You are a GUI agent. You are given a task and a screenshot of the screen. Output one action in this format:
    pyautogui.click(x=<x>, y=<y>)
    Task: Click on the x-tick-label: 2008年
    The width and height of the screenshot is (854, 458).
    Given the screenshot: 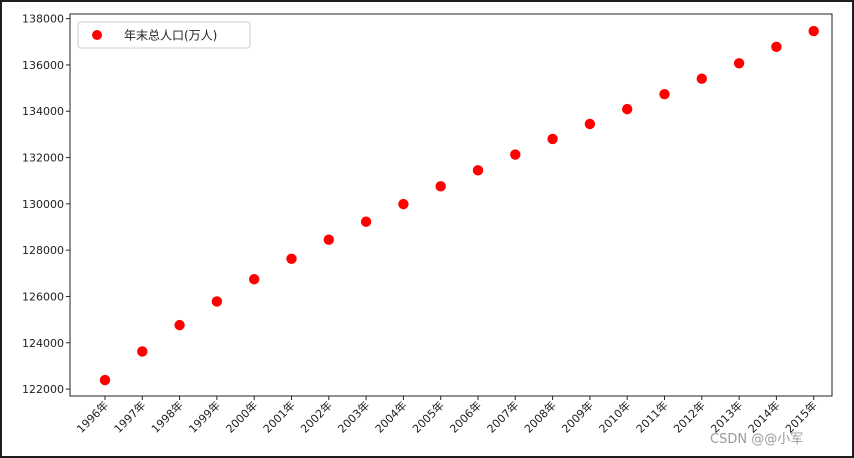 What is the action you would take?
    pyautogui.click(x=539, y=416)
    